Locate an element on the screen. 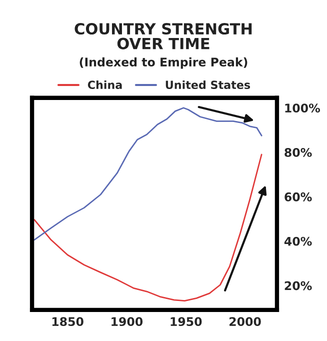  chart-title: COUNTRY STRENGTH OVER TIME is located at coordinates (163, 36).